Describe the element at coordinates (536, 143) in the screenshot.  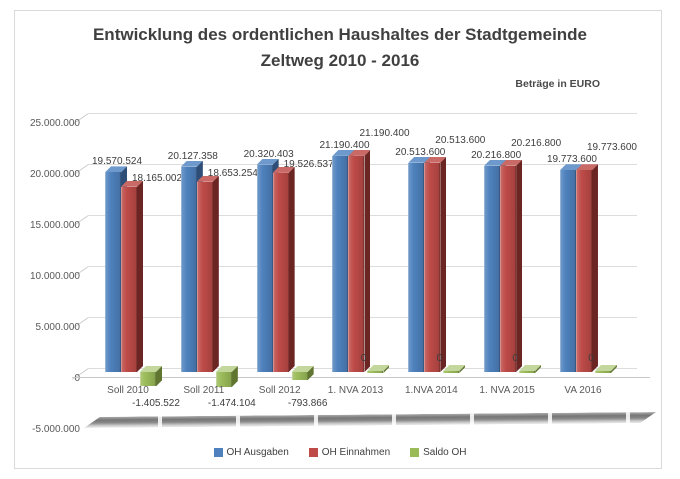
I see `data-label-oh-einnahmen: 20.216.800` at that location.